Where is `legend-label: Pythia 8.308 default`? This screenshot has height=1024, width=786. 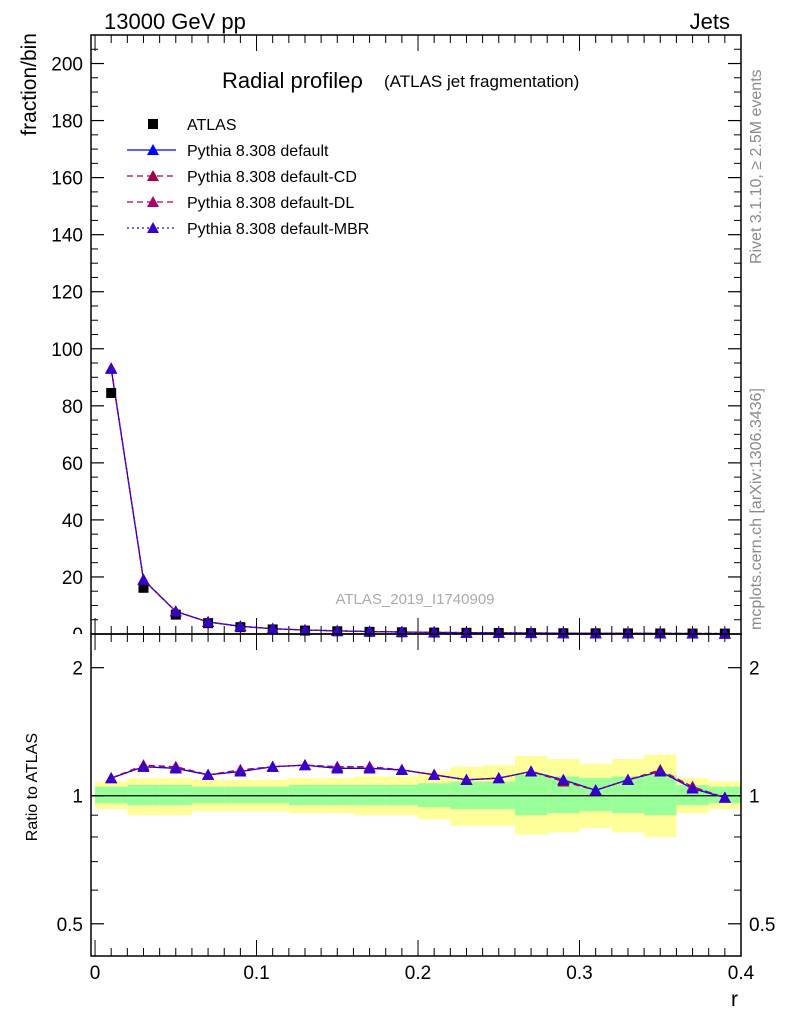 legend-label: Pythia 8.308 default is located at coordinates (258, 151).